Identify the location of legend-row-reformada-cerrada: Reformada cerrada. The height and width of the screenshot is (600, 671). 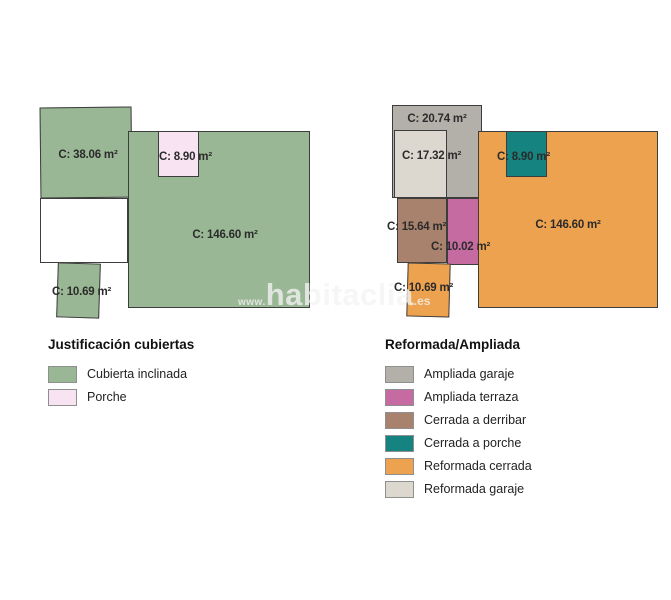
(458, 466).